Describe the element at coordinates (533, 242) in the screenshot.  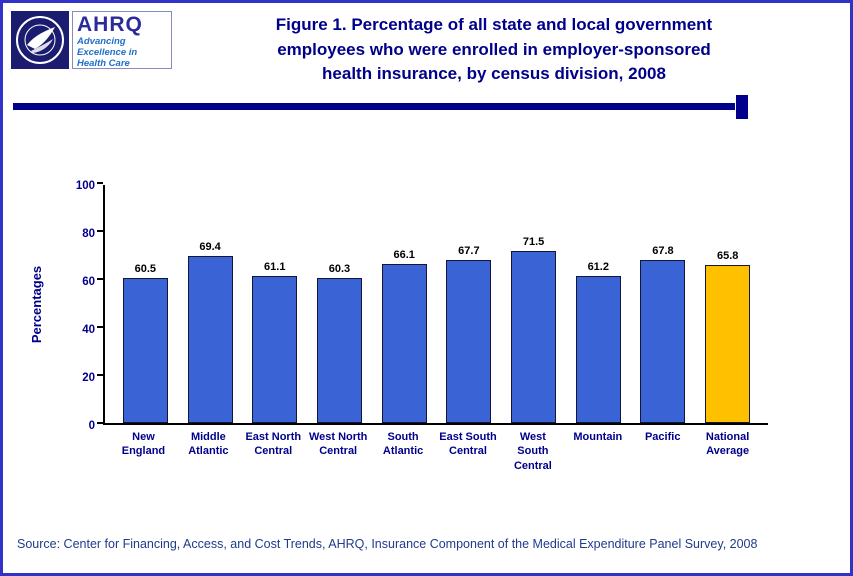
I see `bar-value-label: 71.5` at that location.